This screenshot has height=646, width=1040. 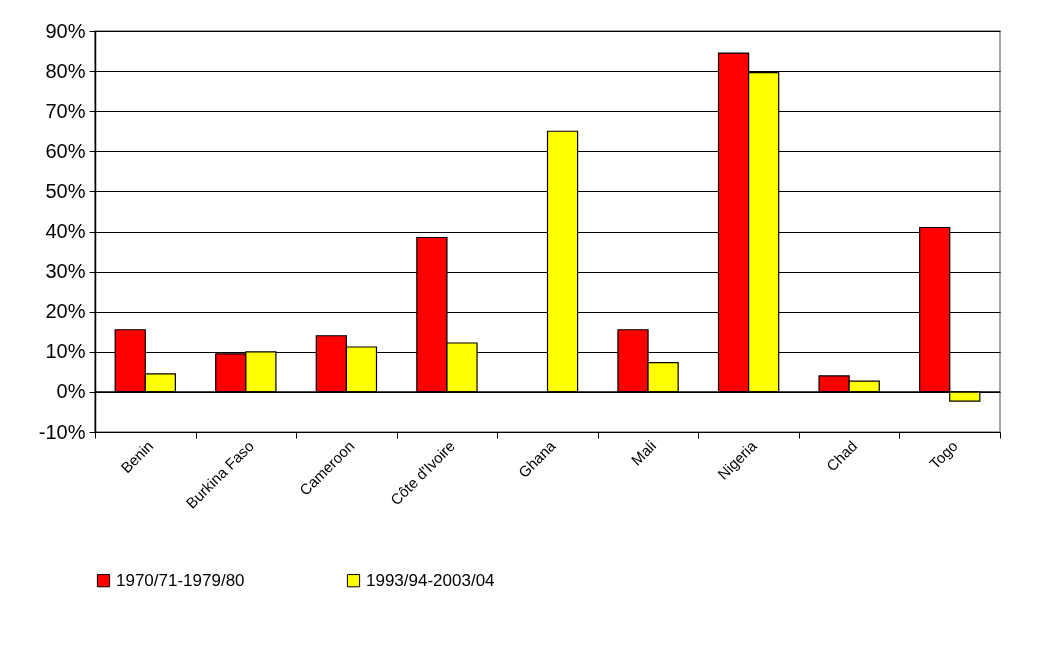 What do you see at coordinates (943, 455) in the screenshot?
I see `x-tick-label: Togo` at bounding box center [943, 455].